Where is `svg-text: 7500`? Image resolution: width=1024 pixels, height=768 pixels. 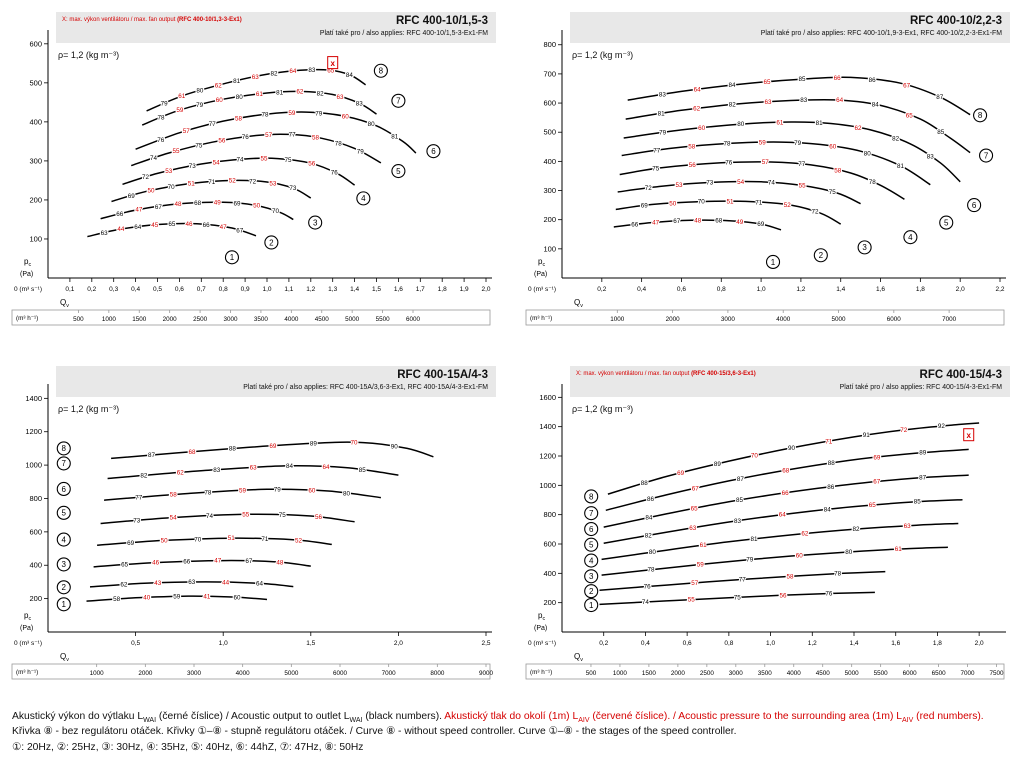
svg-text: 7500 is located at coordinates (997, 673).